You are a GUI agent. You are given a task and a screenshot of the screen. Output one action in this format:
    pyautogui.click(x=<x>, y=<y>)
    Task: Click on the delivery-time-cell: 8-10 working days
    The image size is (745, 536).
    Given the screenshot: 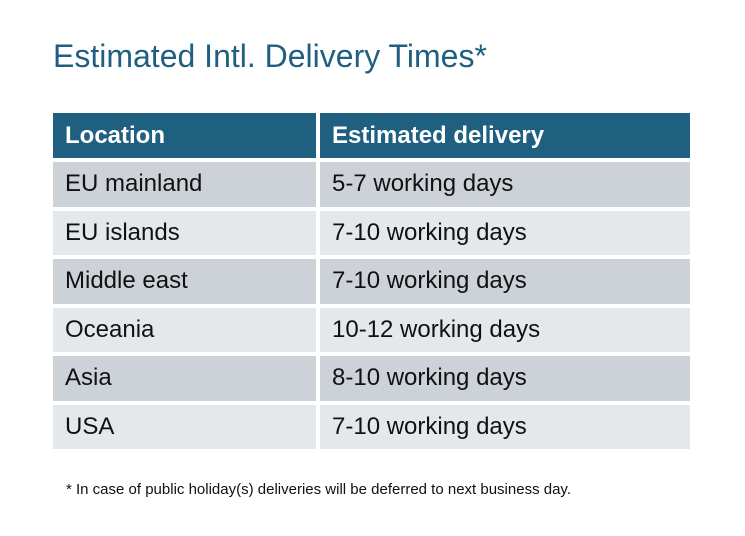 What is the action you would take?
    pyautogui.click(x=505, y=378)
    